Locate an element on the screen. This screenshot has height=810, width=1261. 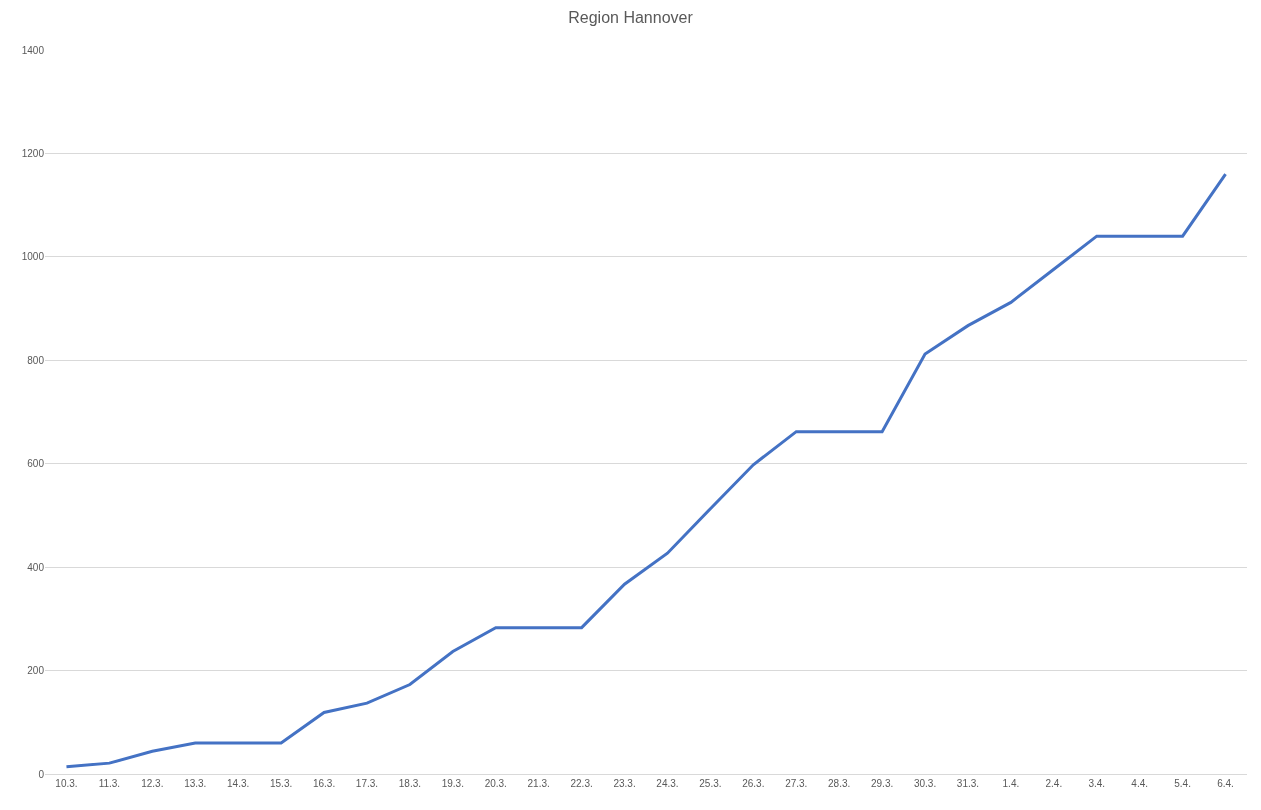
y-tick-label: 1000 is located at coordinates (33, 257).